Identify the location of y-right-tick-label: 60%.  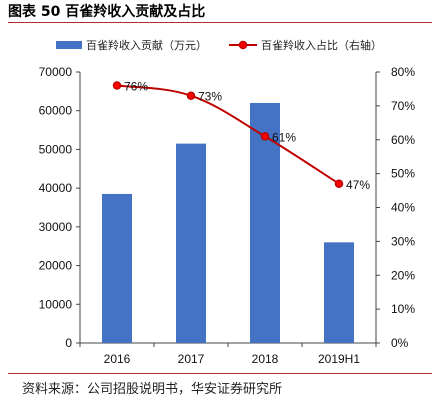
(403, 140).